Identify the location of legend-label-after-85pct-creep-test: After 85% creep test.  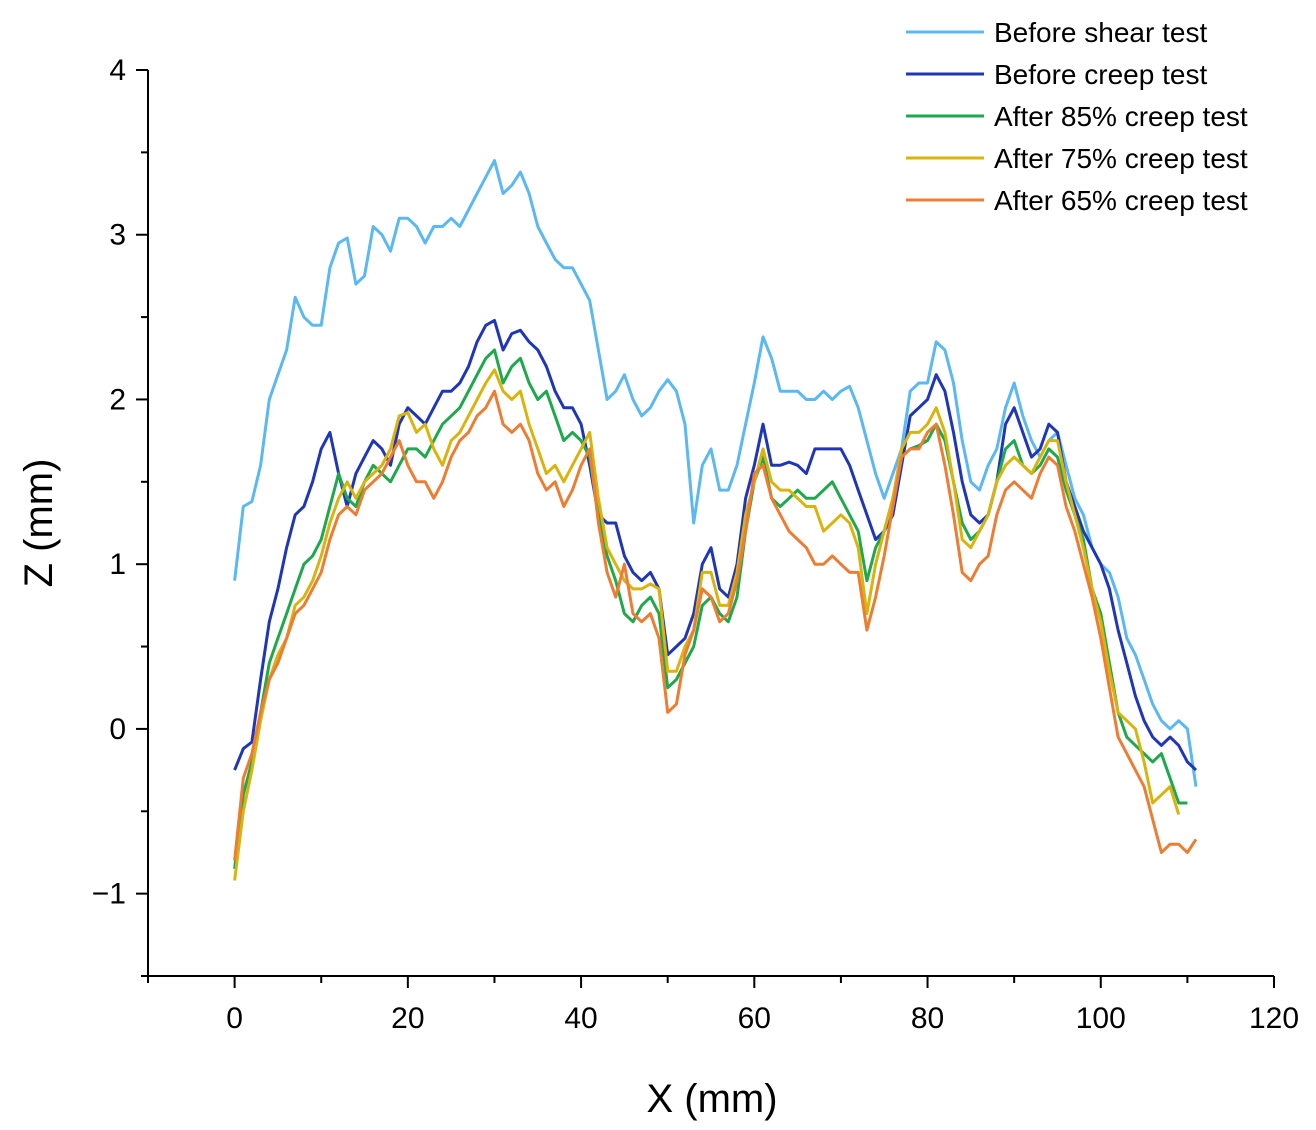
(1121, 116).